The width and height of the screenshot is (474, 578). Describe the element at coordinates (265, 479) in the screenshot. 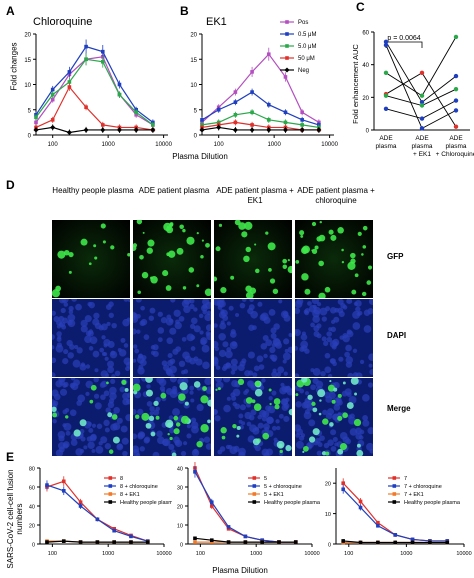

I see `legend-label: 5` at that location.